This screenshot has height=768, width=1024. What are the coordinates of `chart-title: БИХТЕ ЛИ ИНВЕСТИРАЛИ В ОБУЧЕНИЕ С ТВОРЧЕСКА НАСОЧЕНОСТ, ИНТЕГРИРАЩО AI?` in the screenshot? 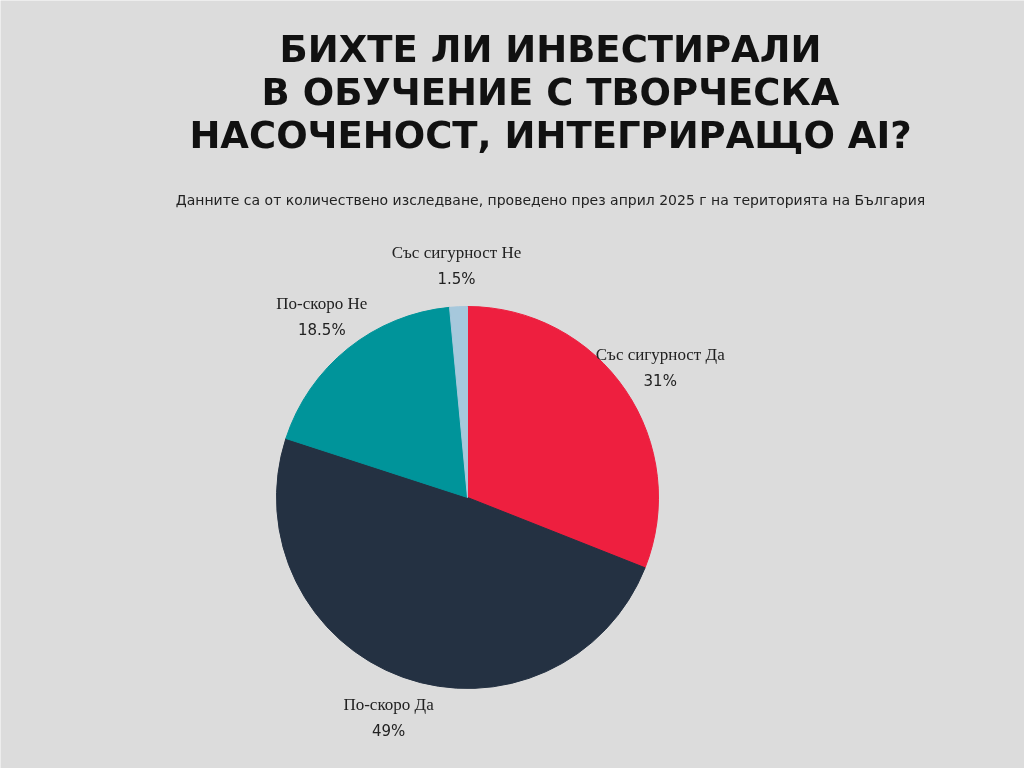 It's located at (550, 92).